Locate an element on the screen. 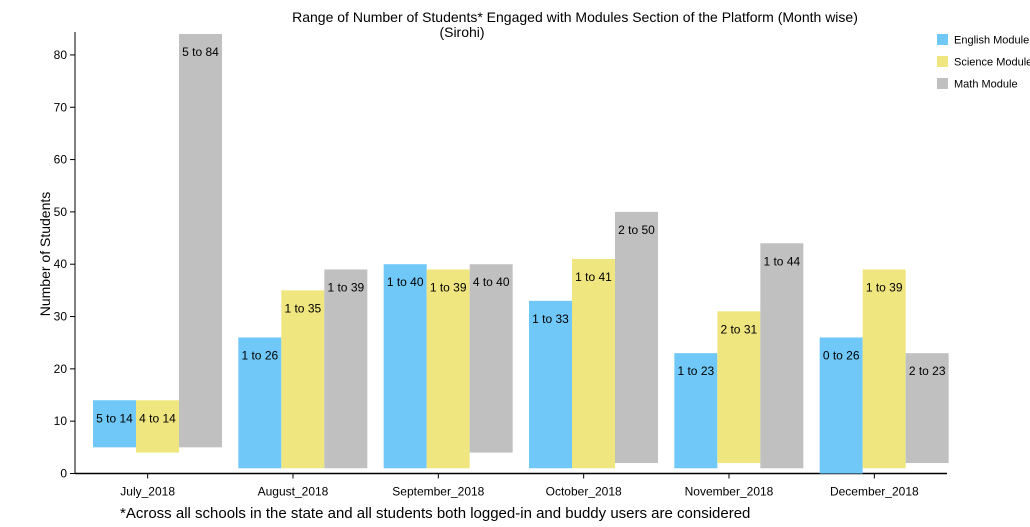 The width and height of the screenshot is (1030, 527). bar-data-label: 4 to 14 is located at coordinates (157, 418).